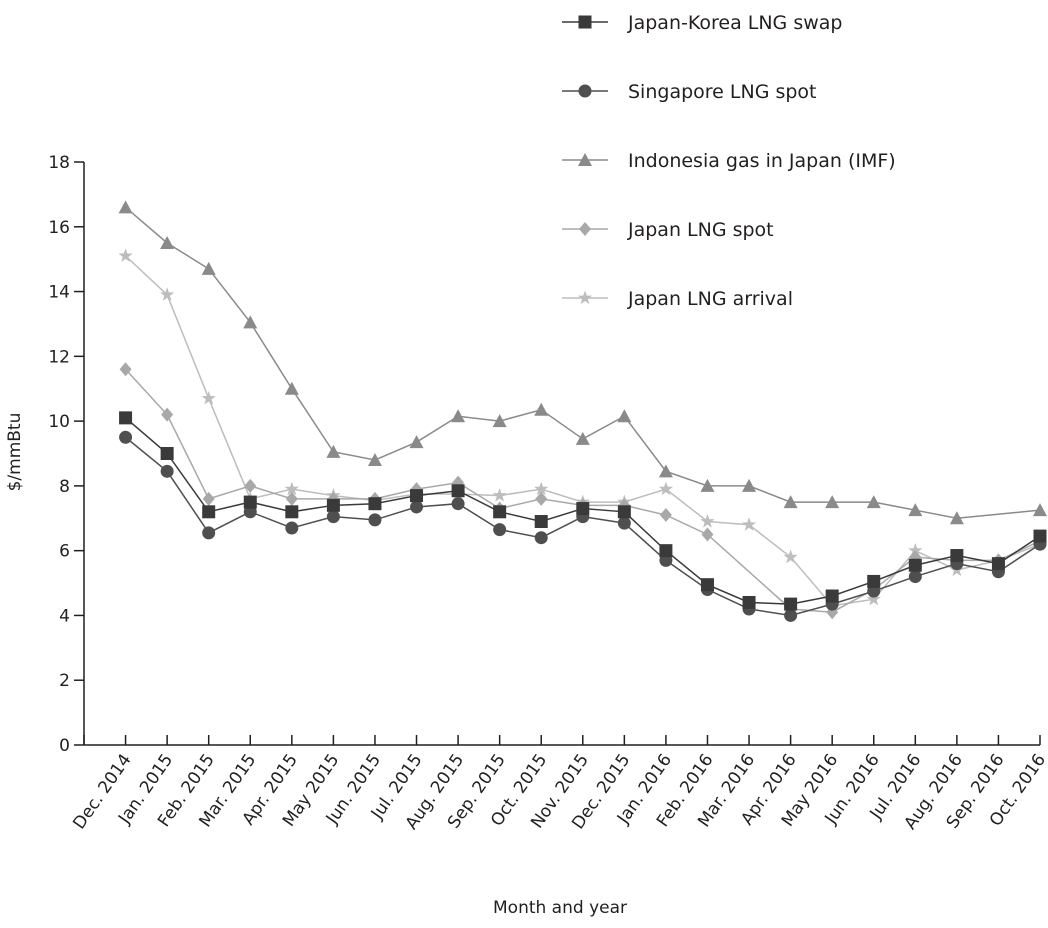 Image resolution: width=1048 pixels, height=928 pixels. I want to click on y-axis-title: $/mmBtu, so click(15, 452).